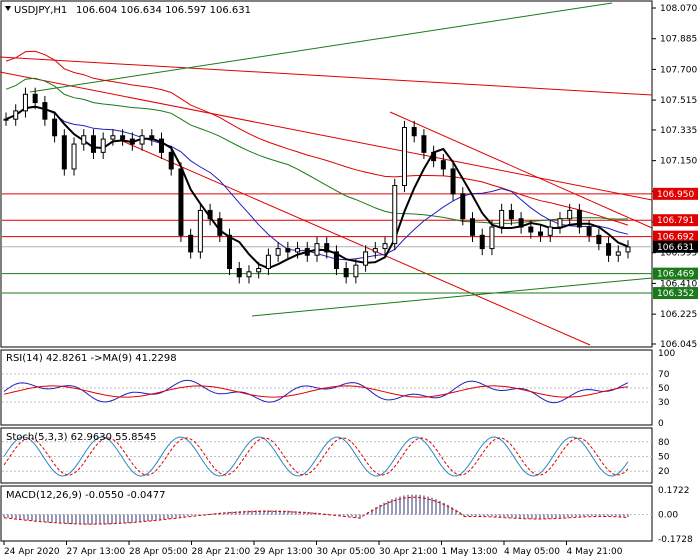  What do you see at coordinates (321, 47) in the screenshot?
I see `trend-line-green-upper` at bounding box center [321, 47].